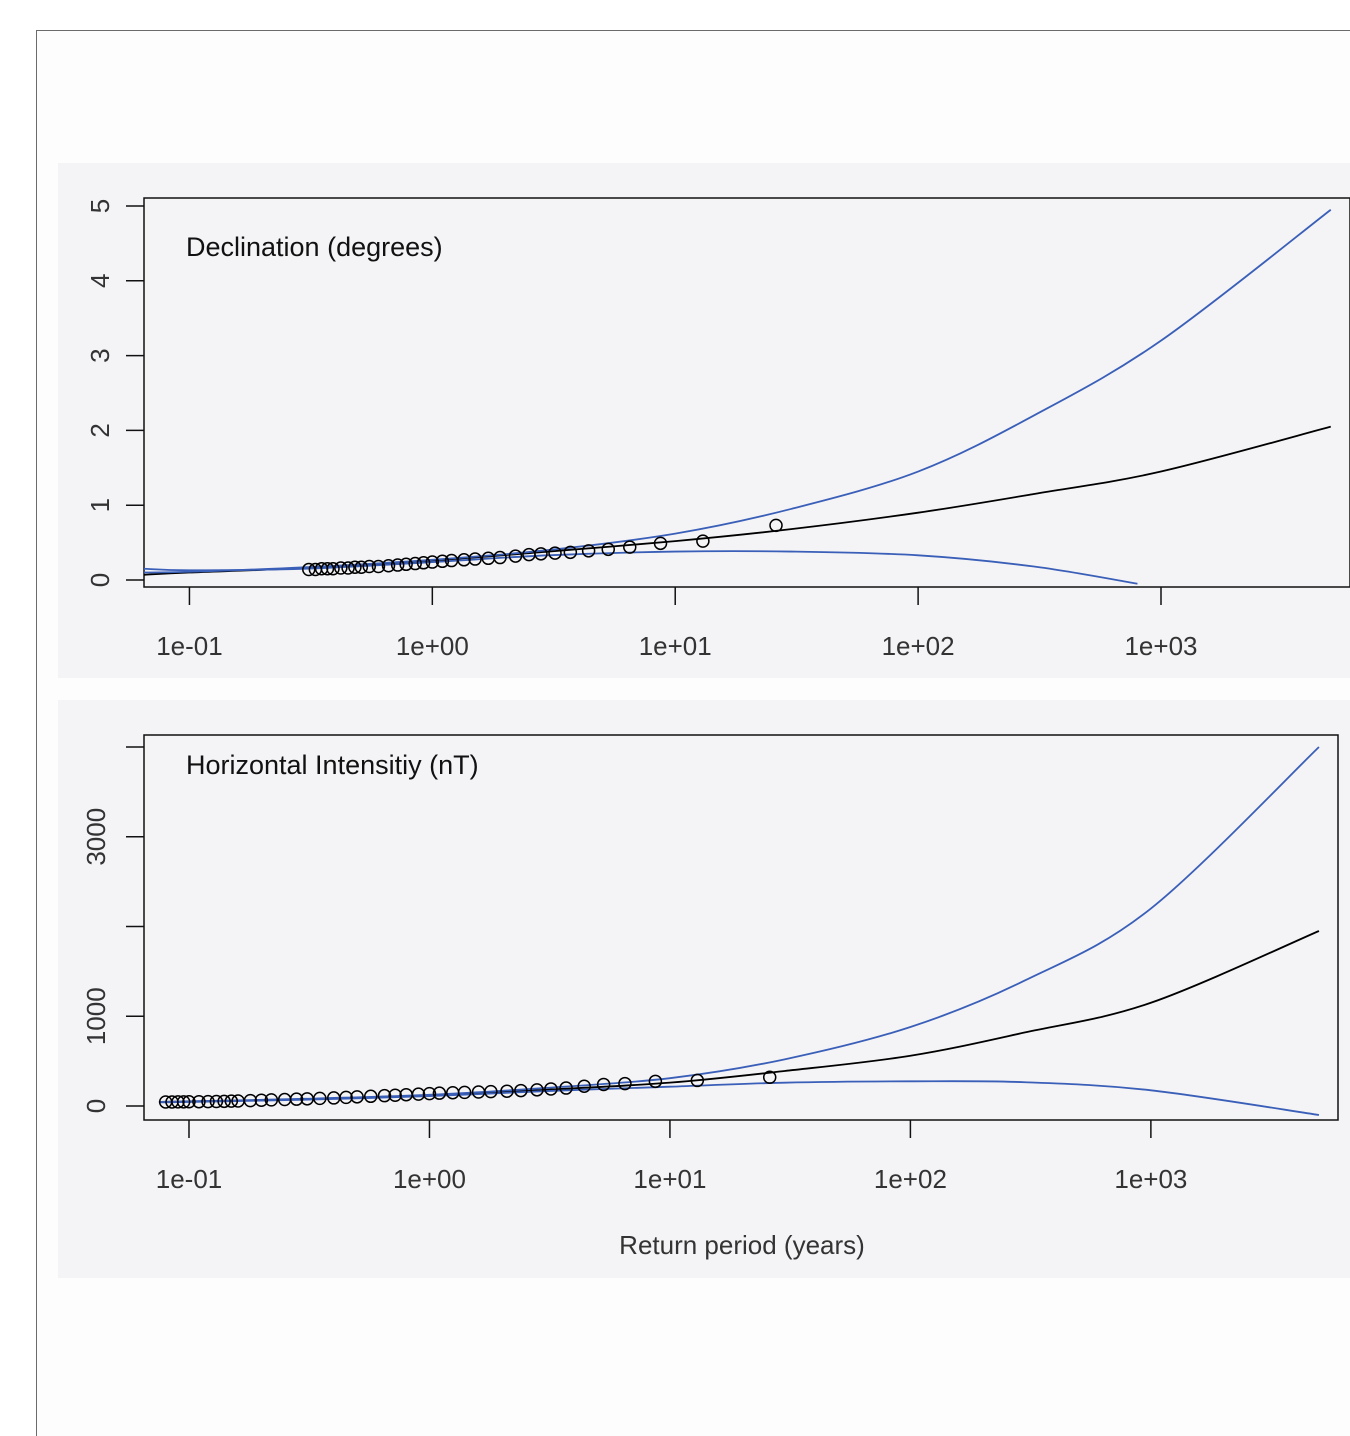 This screenshot has width=1350, height=1436. What do you see at coordinates (100, 355) in the screenshot?
I see `y-tick-label: 3` at bounding box center [100, 355].